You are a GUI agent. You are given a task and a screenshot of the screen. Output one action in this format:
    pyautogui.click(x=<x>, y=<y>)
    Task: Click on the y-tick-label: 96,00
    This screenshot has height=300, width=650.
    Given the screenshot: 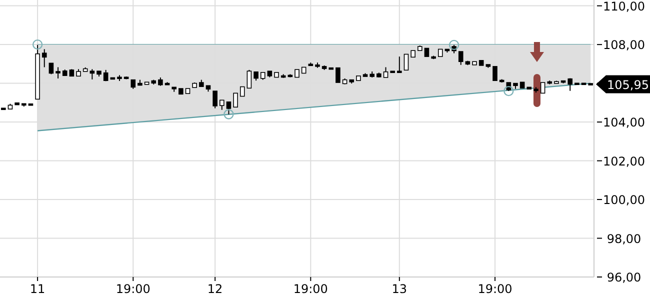 What is the action you would take?
    pyautogui.click(x=624, y=277)
    